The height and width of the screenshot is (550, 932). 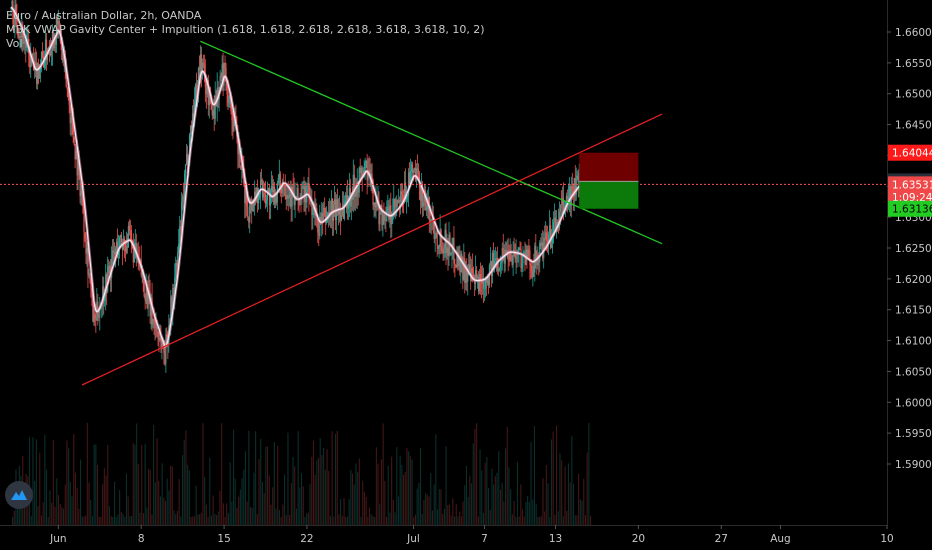 I want to click on price-tag-label: 1.64044, so click(x=912, y=154).